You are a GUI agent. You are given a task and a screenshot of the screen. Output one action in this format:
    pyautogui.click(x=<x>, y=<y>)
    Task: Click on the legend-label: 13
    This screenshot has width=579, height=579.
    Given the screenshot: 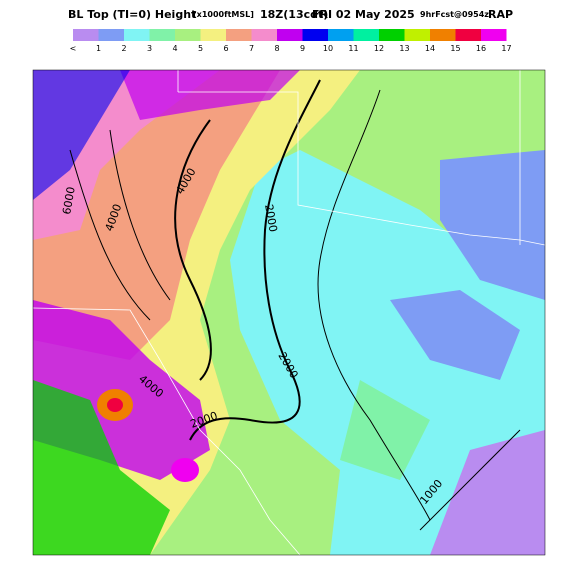 What is the action you would take?
    pyautogui.click(x=404, y=48)
    